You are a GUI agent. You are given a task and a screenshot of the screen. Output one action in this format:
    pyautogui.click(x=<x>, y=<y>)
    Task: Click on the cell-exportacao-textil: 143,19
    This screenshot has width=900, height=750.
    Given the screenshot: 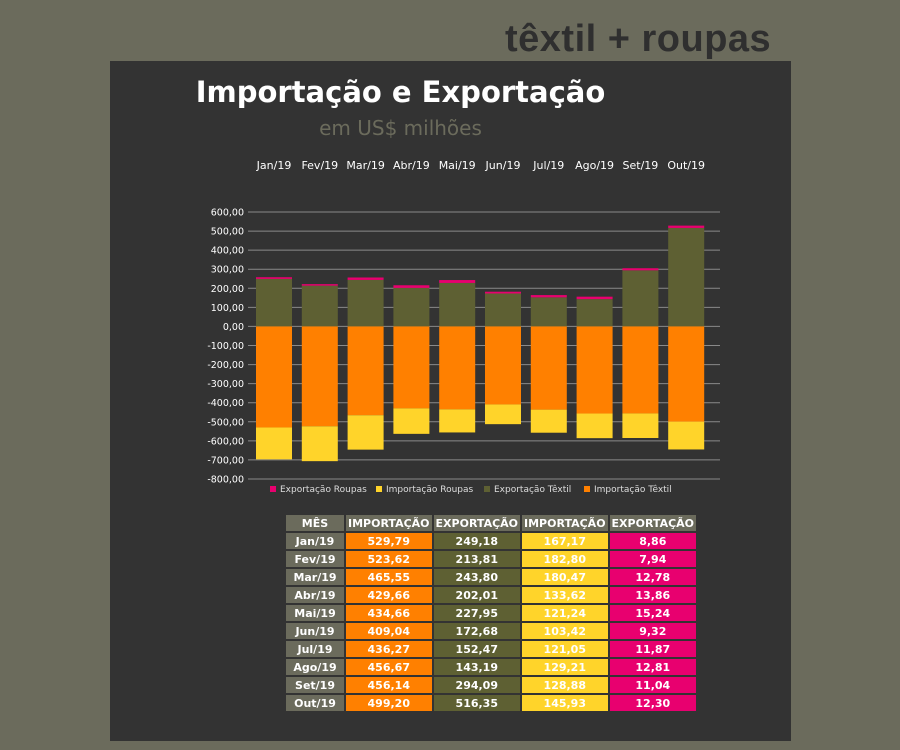 What is the action you would take?
    pyautogui.click(x=477, y=667)
    